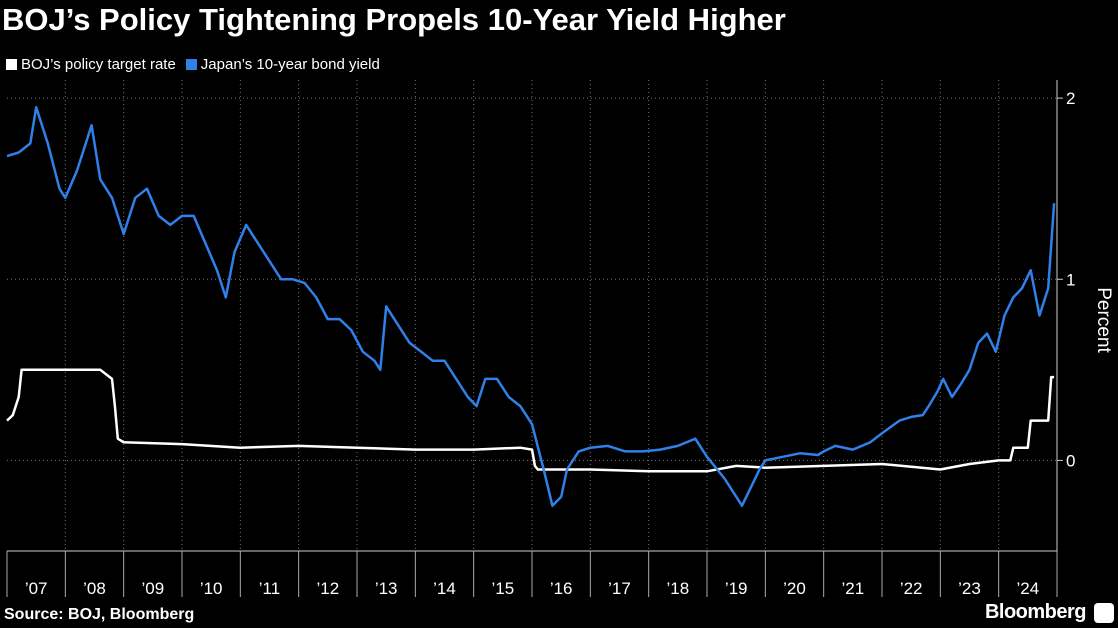 The height and width of the screenshot is (628, 1118). What do you see at coordinates (619, 588) in the screenshot?
I see `x-tick-label: ’17` at bounding box center [619, 588].